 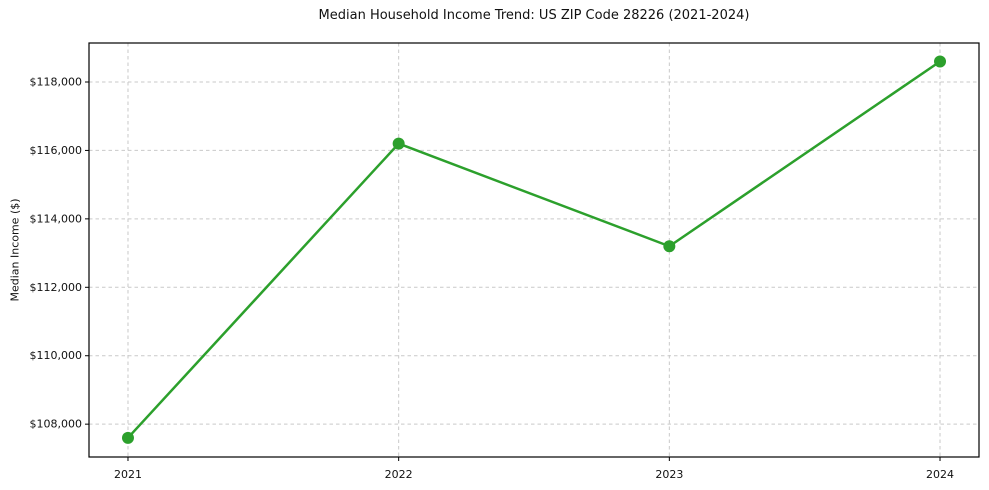 What do you see at coordinates (669, 246) in the screenshot?
I see `data-point-2023` at bounding box center [669, 246].